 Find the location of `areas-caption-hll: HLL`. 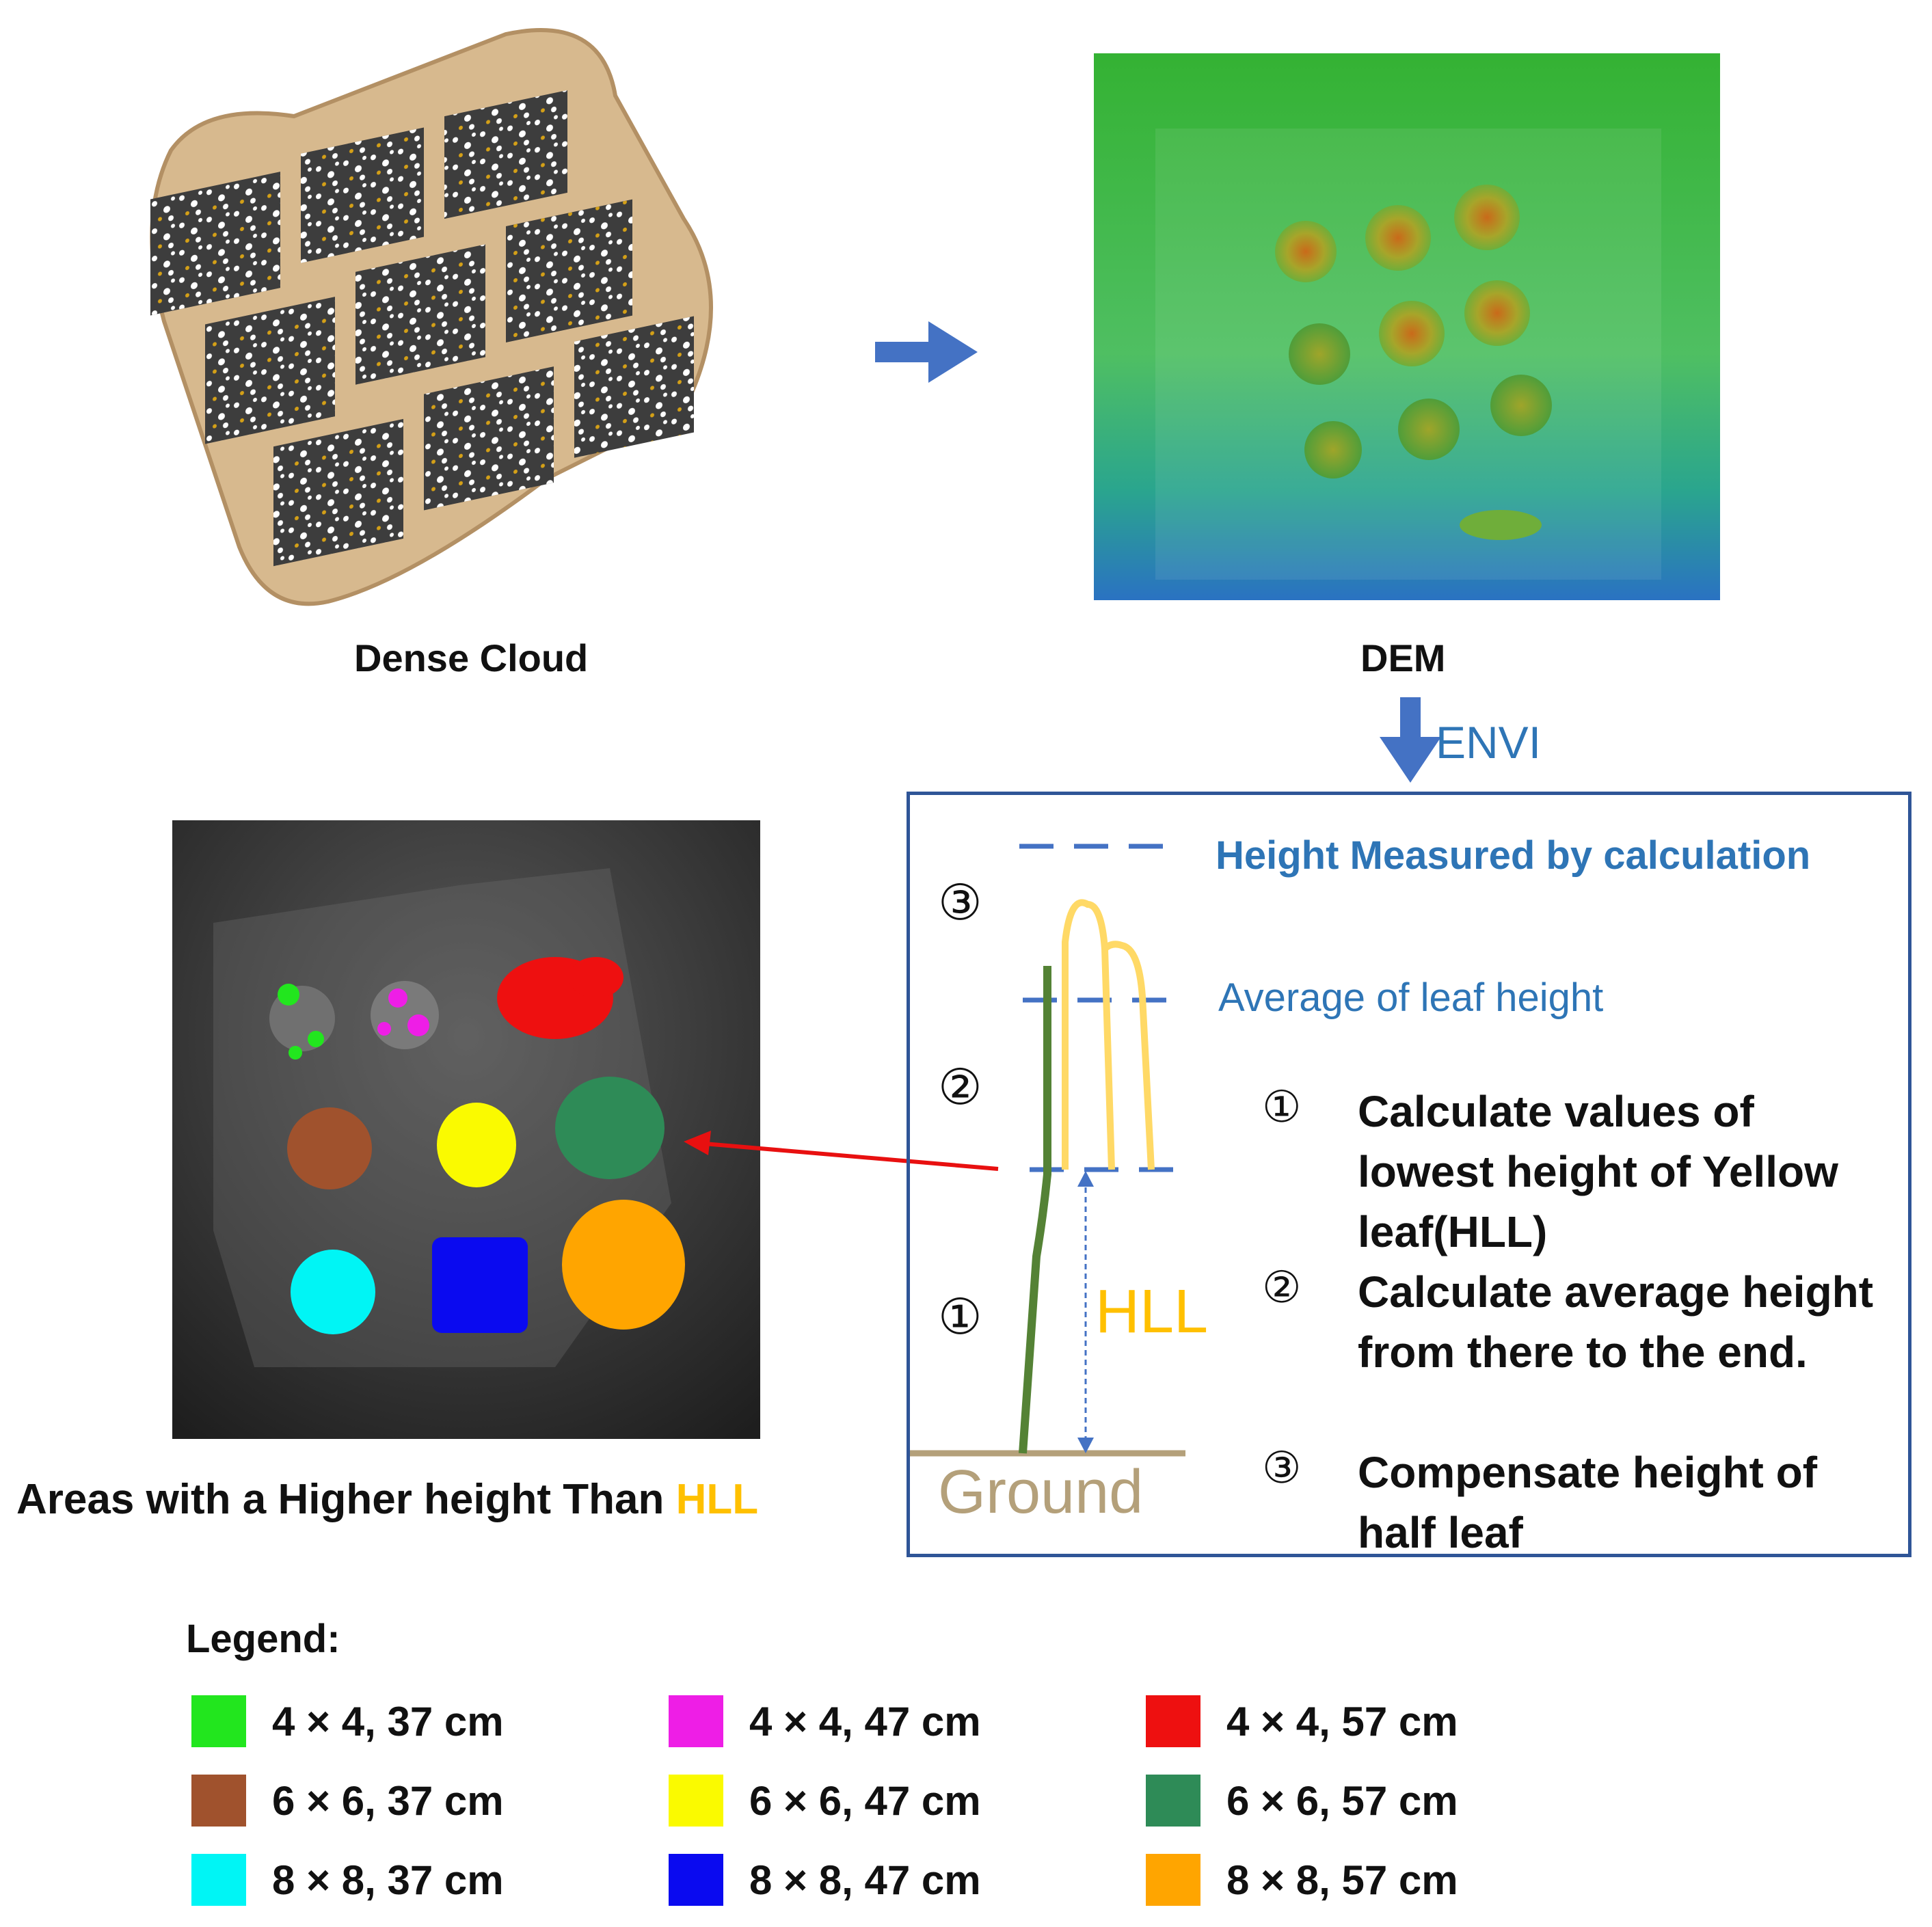

areas-caption-hll: HLL is located at coordinates (717, 1500).